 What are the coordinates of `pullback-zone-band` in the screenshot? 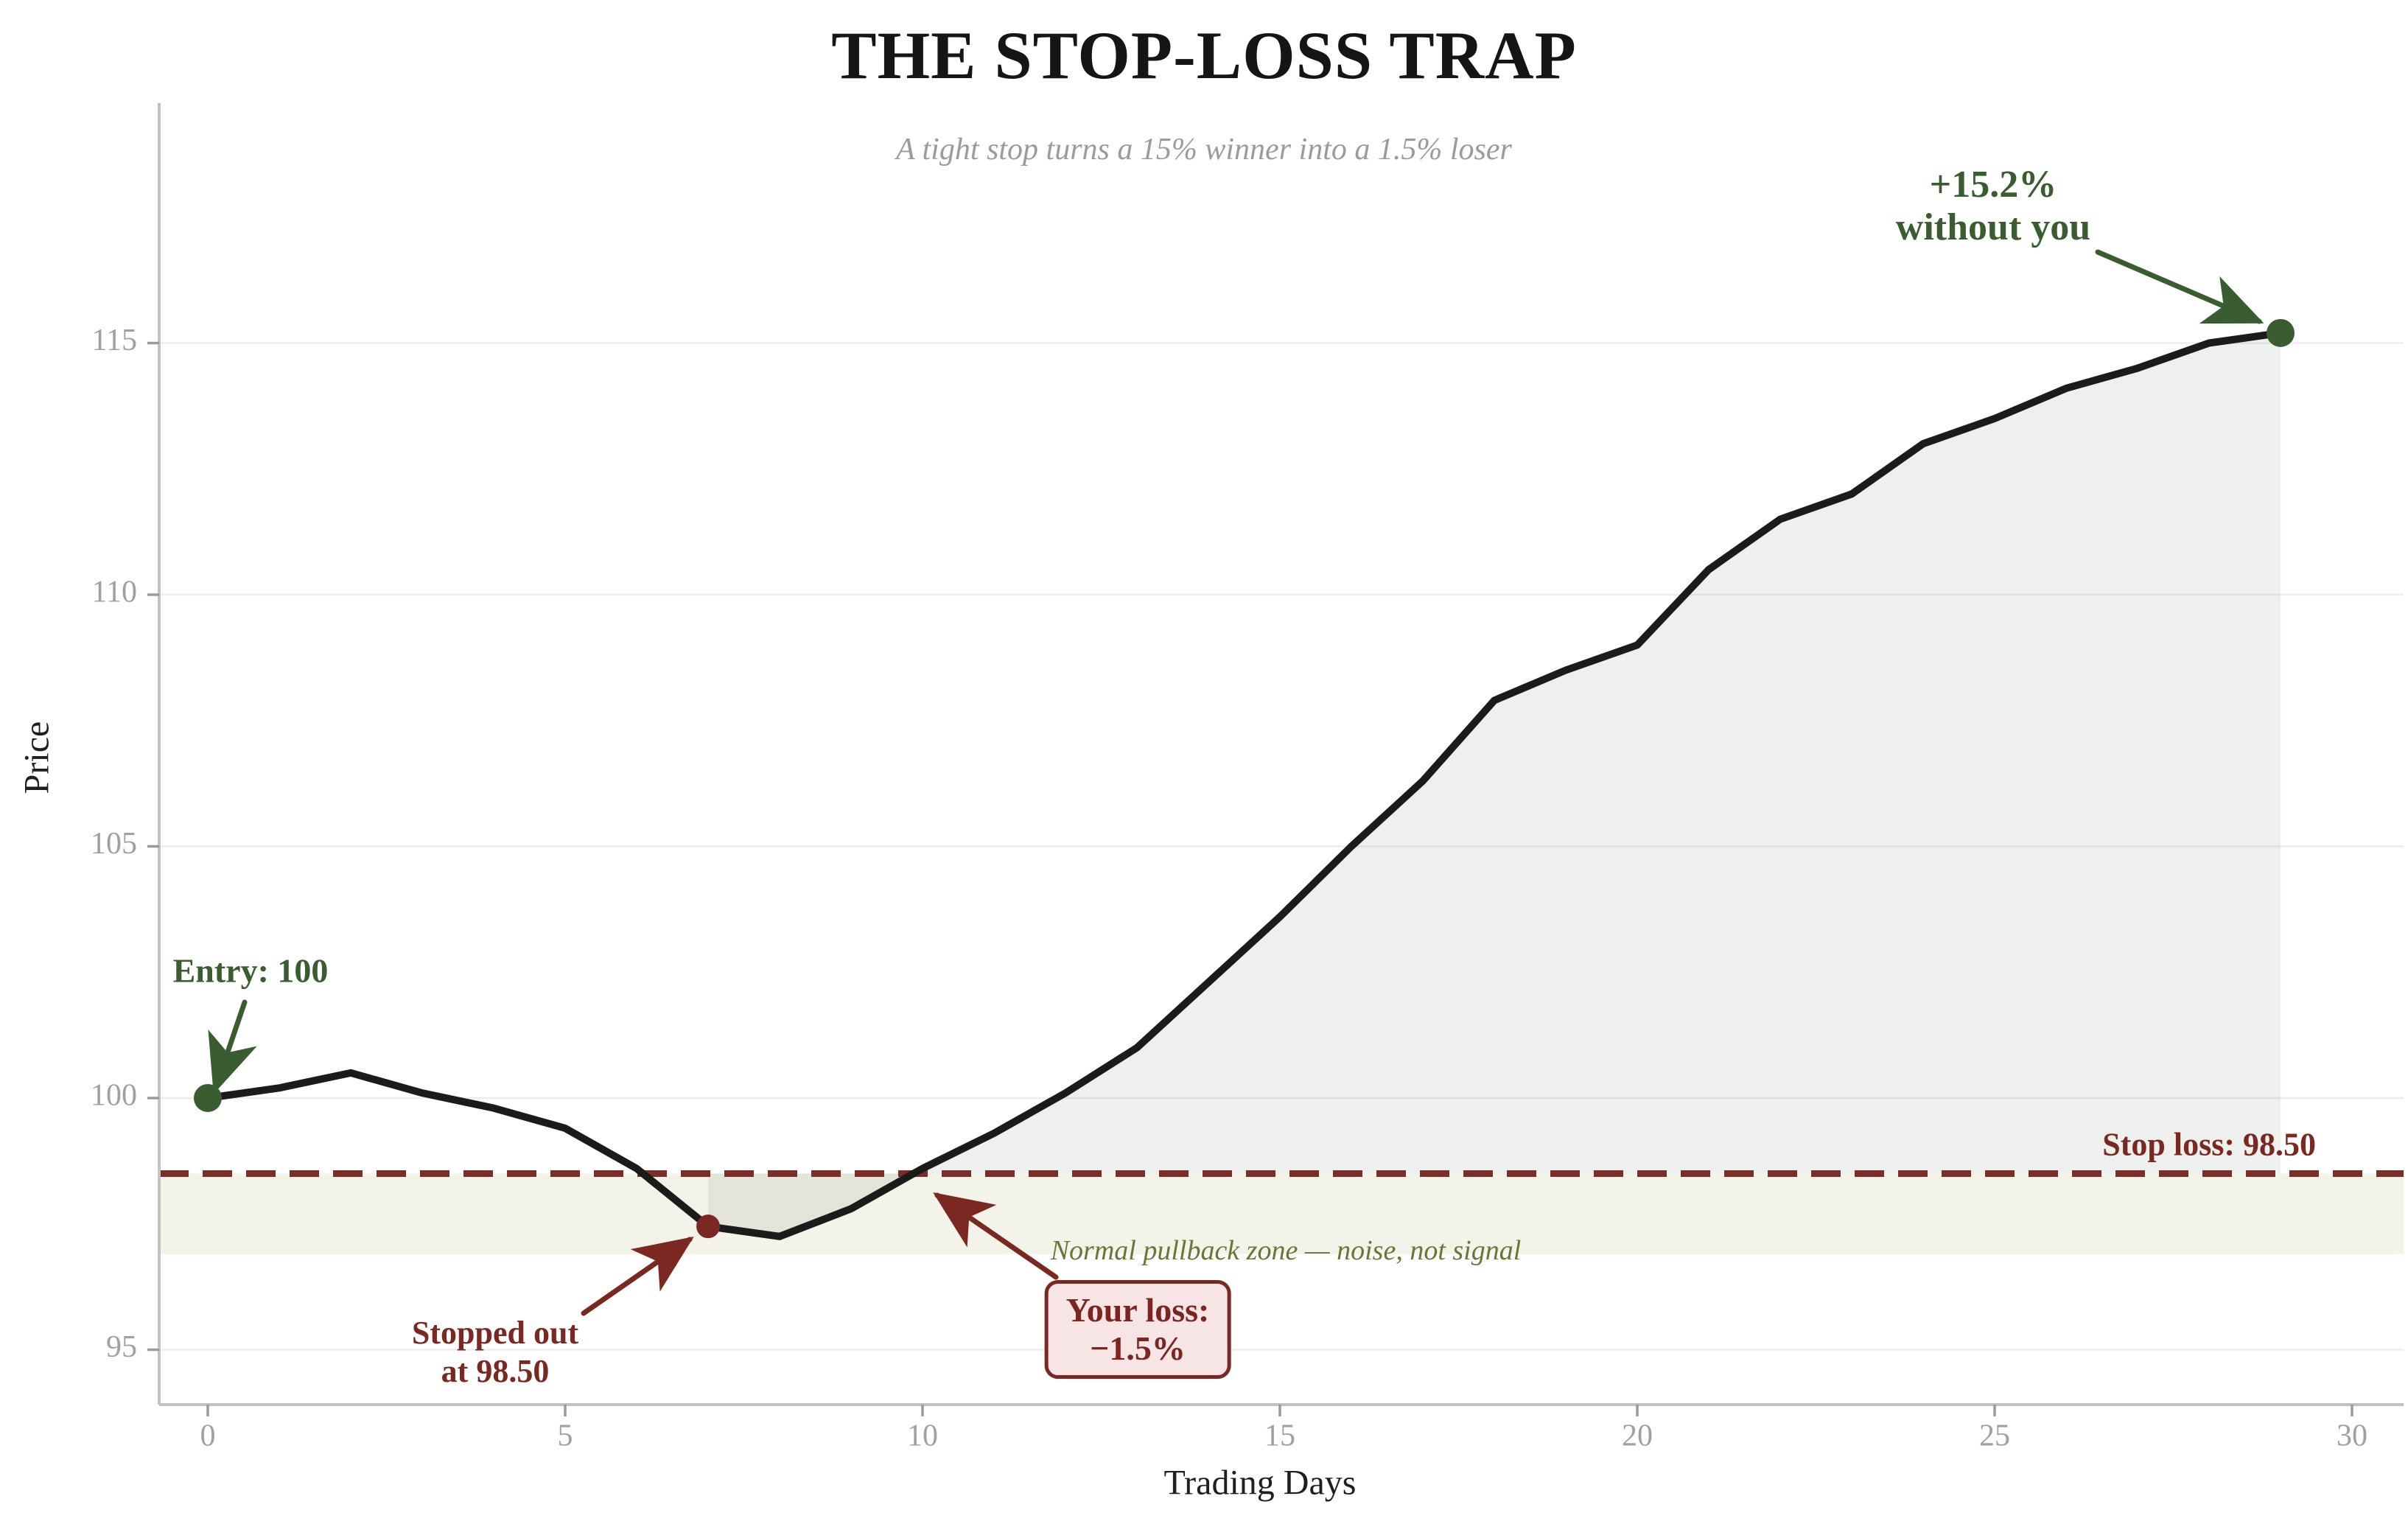 It's located at (1281, 1214).